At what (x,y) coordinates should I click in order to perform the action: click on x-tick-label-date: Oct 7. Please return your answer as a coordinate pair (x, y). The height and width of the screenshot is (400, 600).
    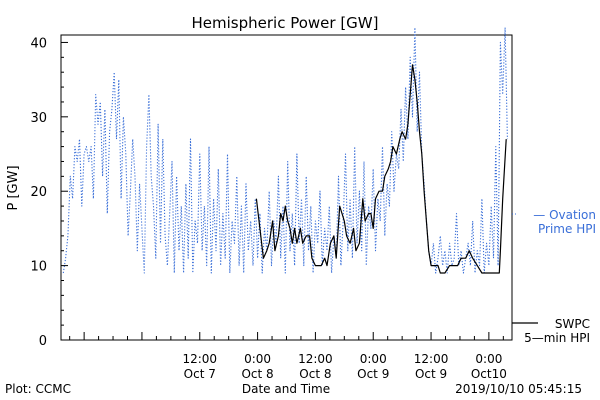
    Looking at the image, I should click on (200, 374).